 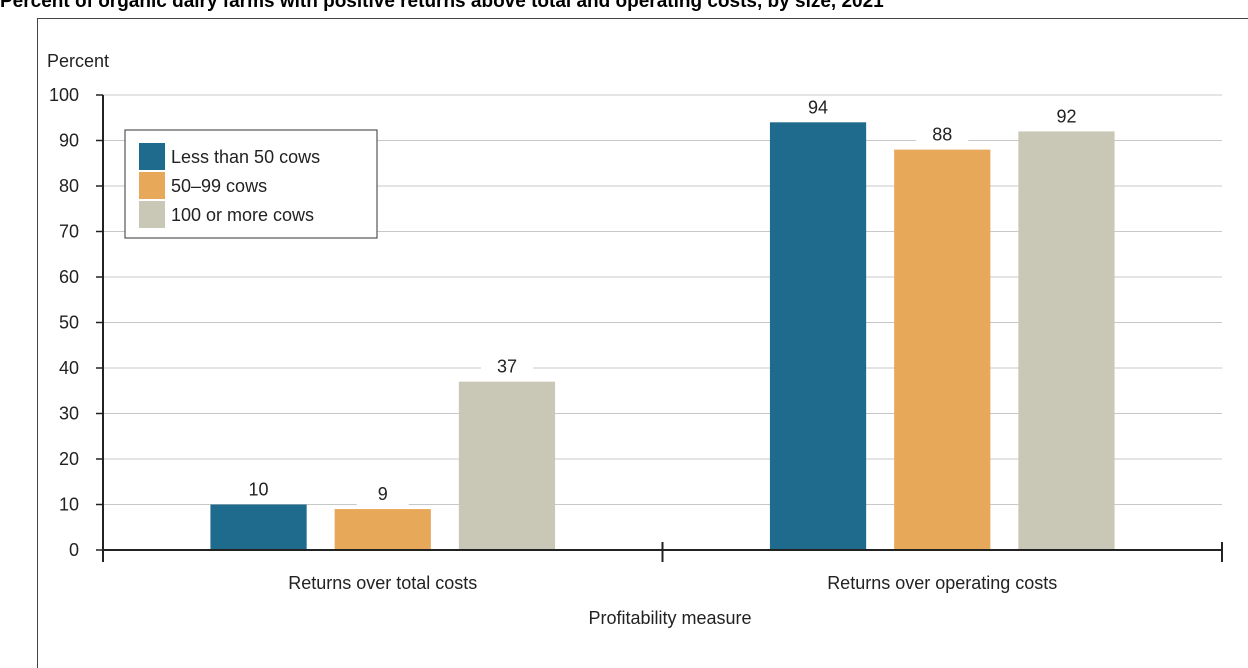 I want to click on legend-box, so click(x=251, y=184).